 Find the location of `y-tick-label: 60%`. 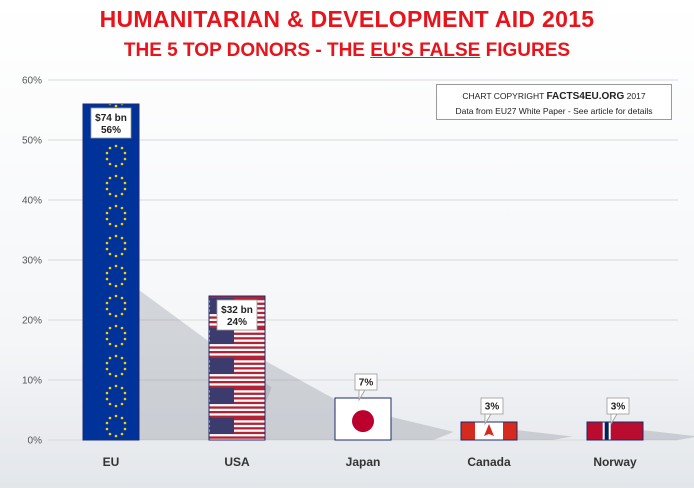

y-tick-label: 60% is located at coordinates (32, 81).